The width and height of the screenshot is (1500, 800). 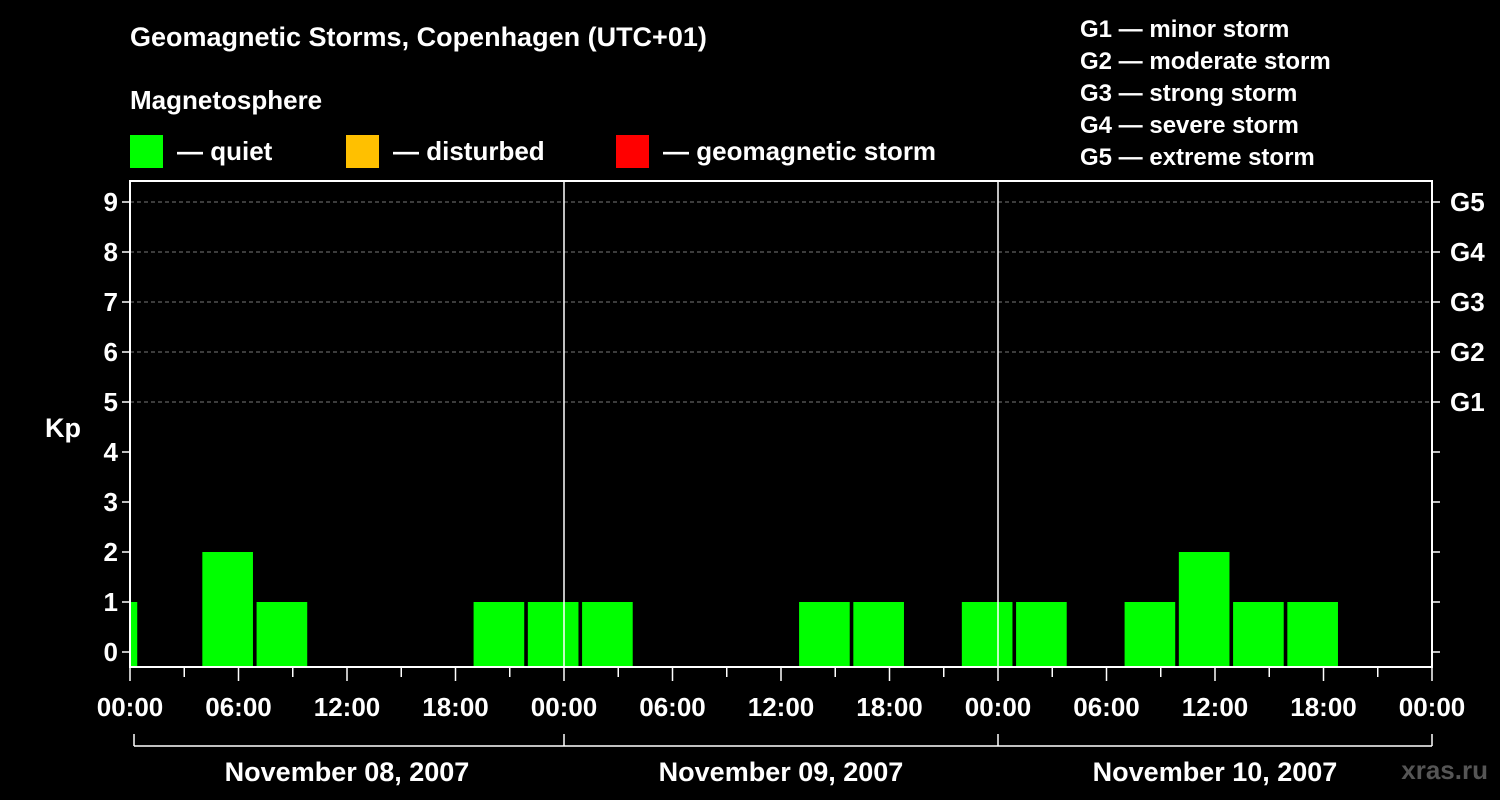 What do you see at coordinates (734, 609) in the screenshot?
I see `bars-layer` at bounding box center [734, 609].